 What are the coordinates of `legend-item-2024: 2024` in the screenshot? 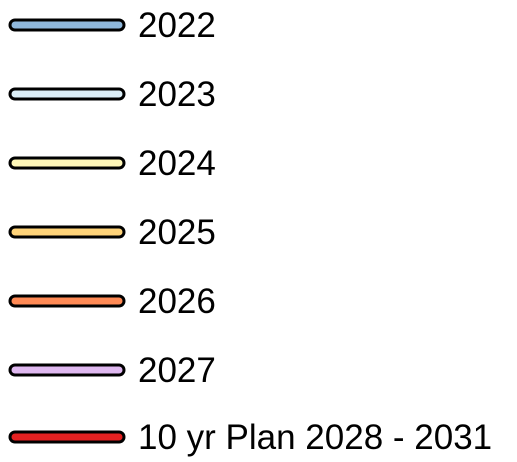 It's located at (112, 163).